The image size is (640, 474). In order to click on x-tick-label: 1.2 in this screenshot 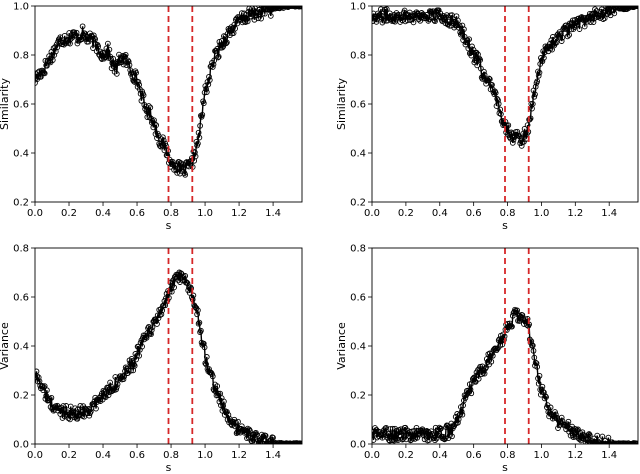, I will do `click(575, 455)`.